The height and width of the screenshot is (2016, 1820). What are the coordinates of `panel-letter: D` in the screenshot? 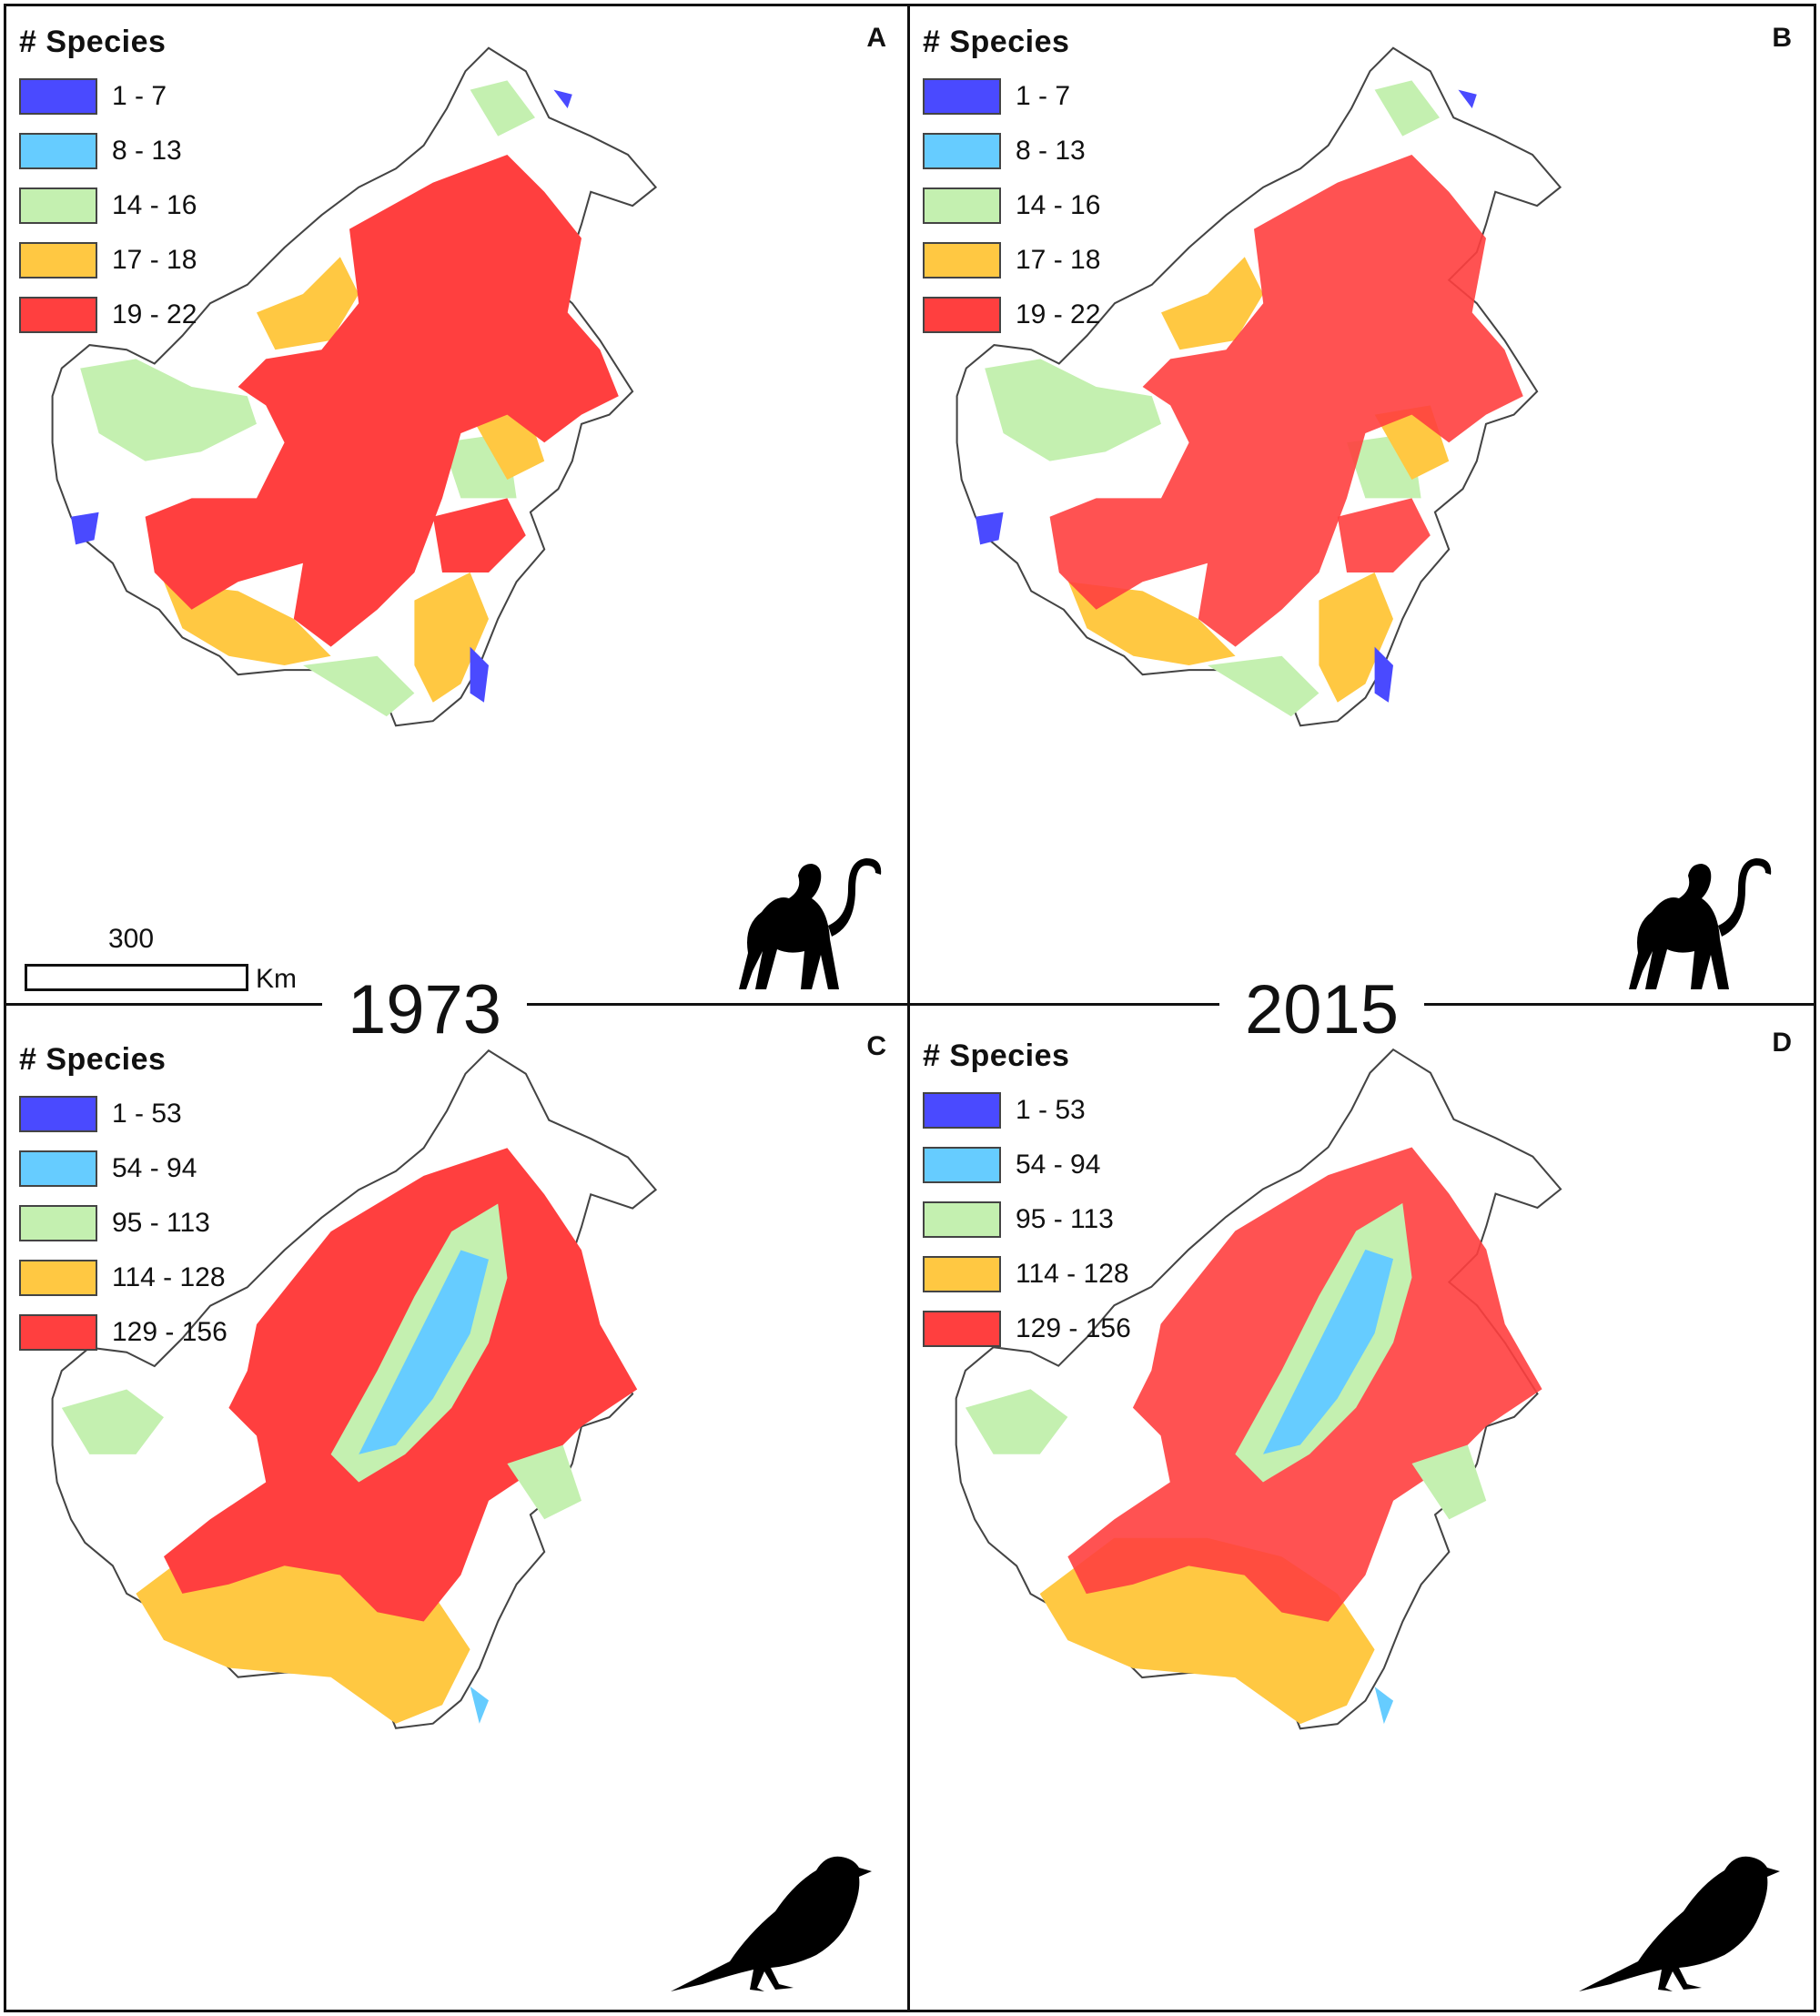 It's located at (1782, 1043).